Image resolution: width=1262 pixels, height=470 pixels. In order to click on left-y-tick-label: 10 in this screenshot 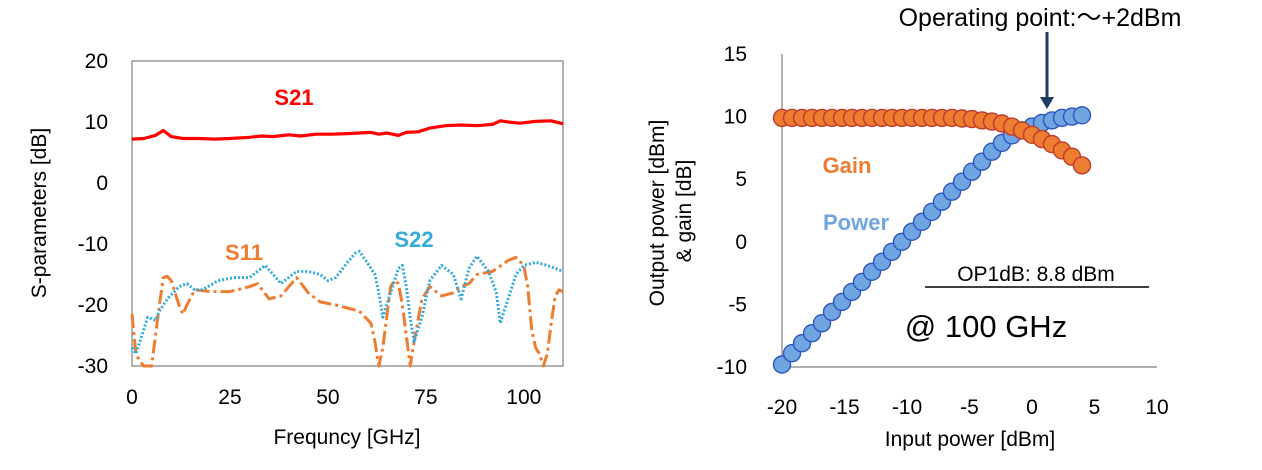, I will do `click(96, 122)`.